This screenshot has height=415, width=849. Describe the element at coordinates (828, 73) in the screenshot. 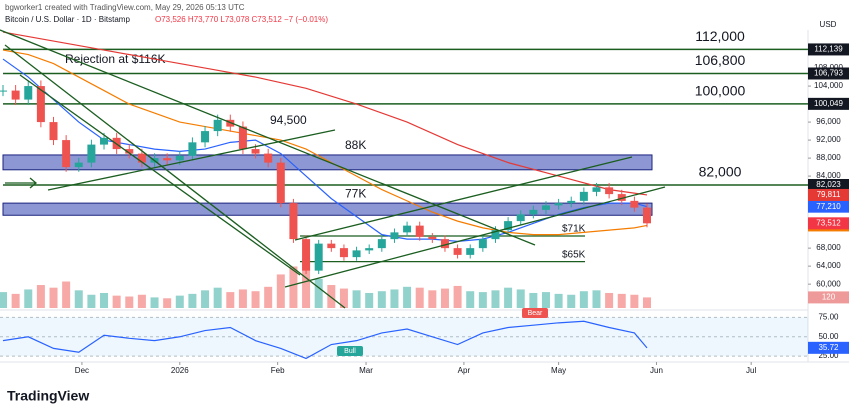

I see `level-badge-text: 106,793` at that location.